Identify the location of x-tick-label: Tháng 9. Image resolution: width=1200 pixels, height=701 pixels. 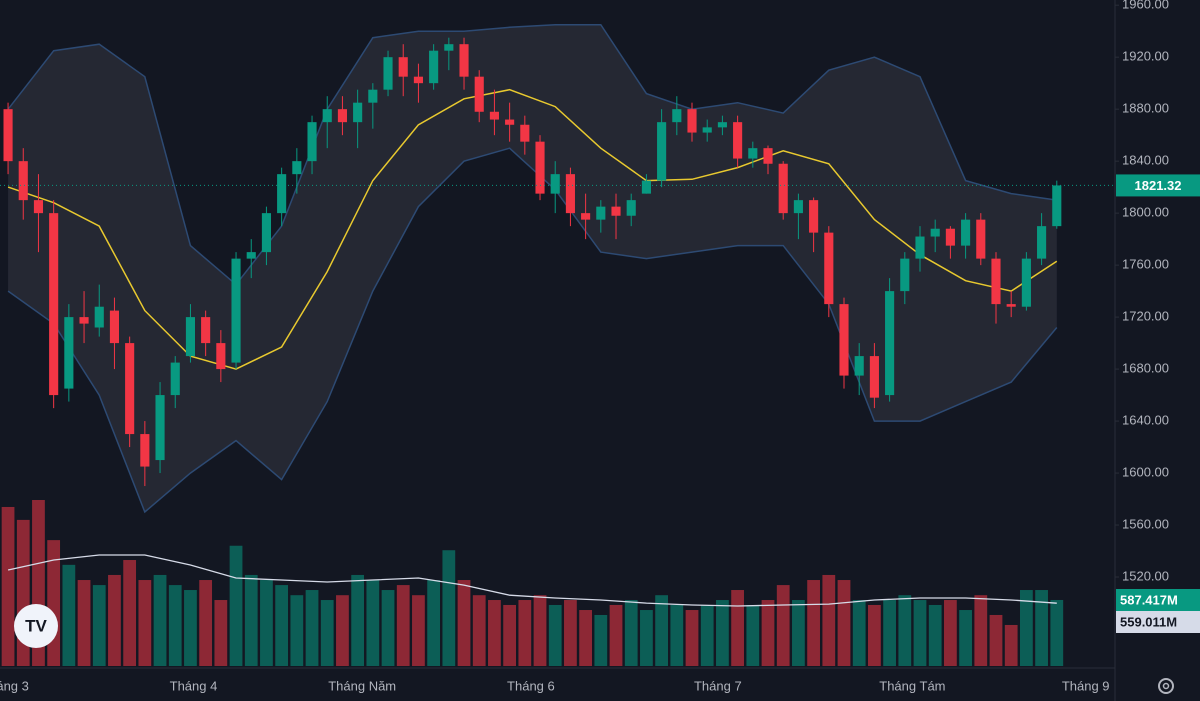
(1086, 685).